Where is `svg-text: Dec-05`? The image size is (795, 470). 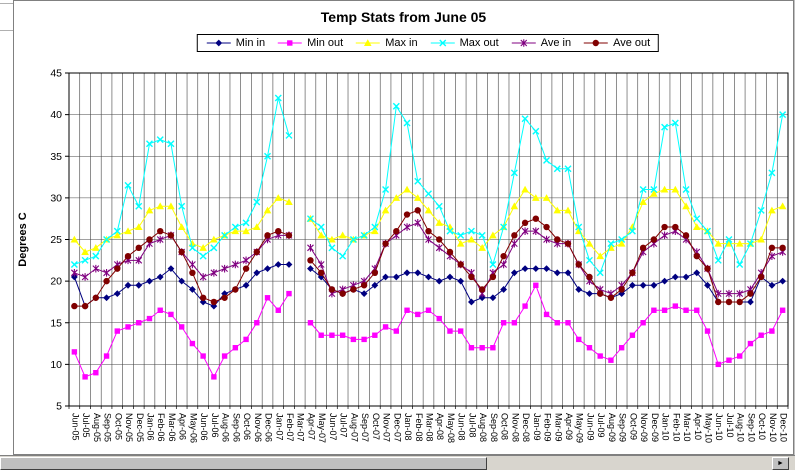
svg-text: Dec-05 is located at coordinates (140, 427).